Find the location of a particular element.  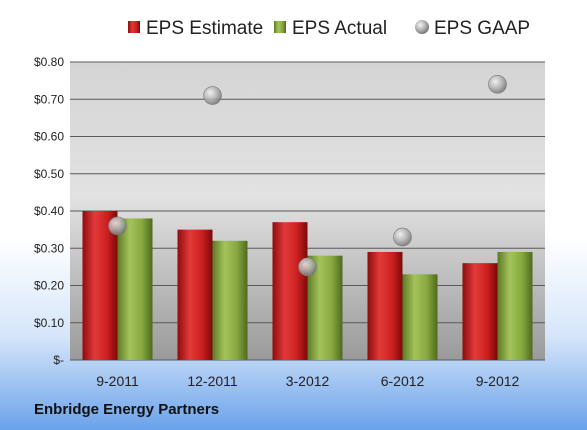

x-tick-label: 9-2012 is located at coordinates (498, 381).